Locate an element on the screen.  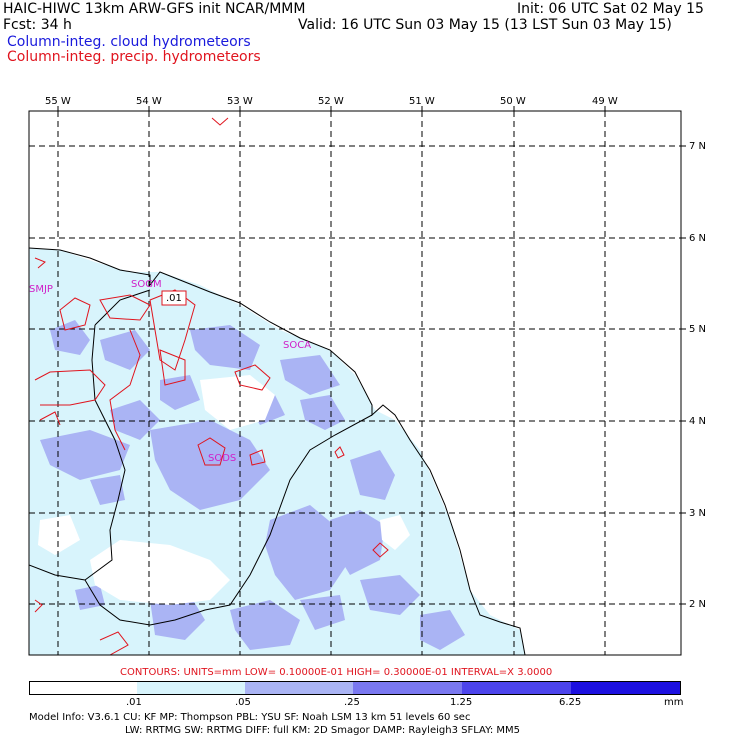
colorbar-tick: 1.25 is located at coordinates (461, 702).